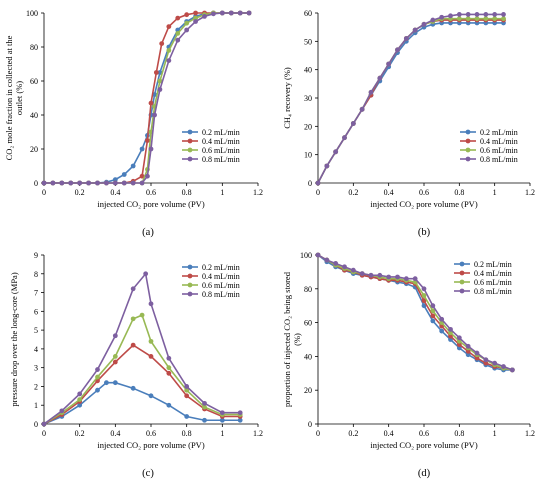 This screenshot has height=488, width=550. What do you see at coordinates (499, 159) in the screenshot?
I see `legend-label: 0.8 mL/min` at bounding box center [499, 159].